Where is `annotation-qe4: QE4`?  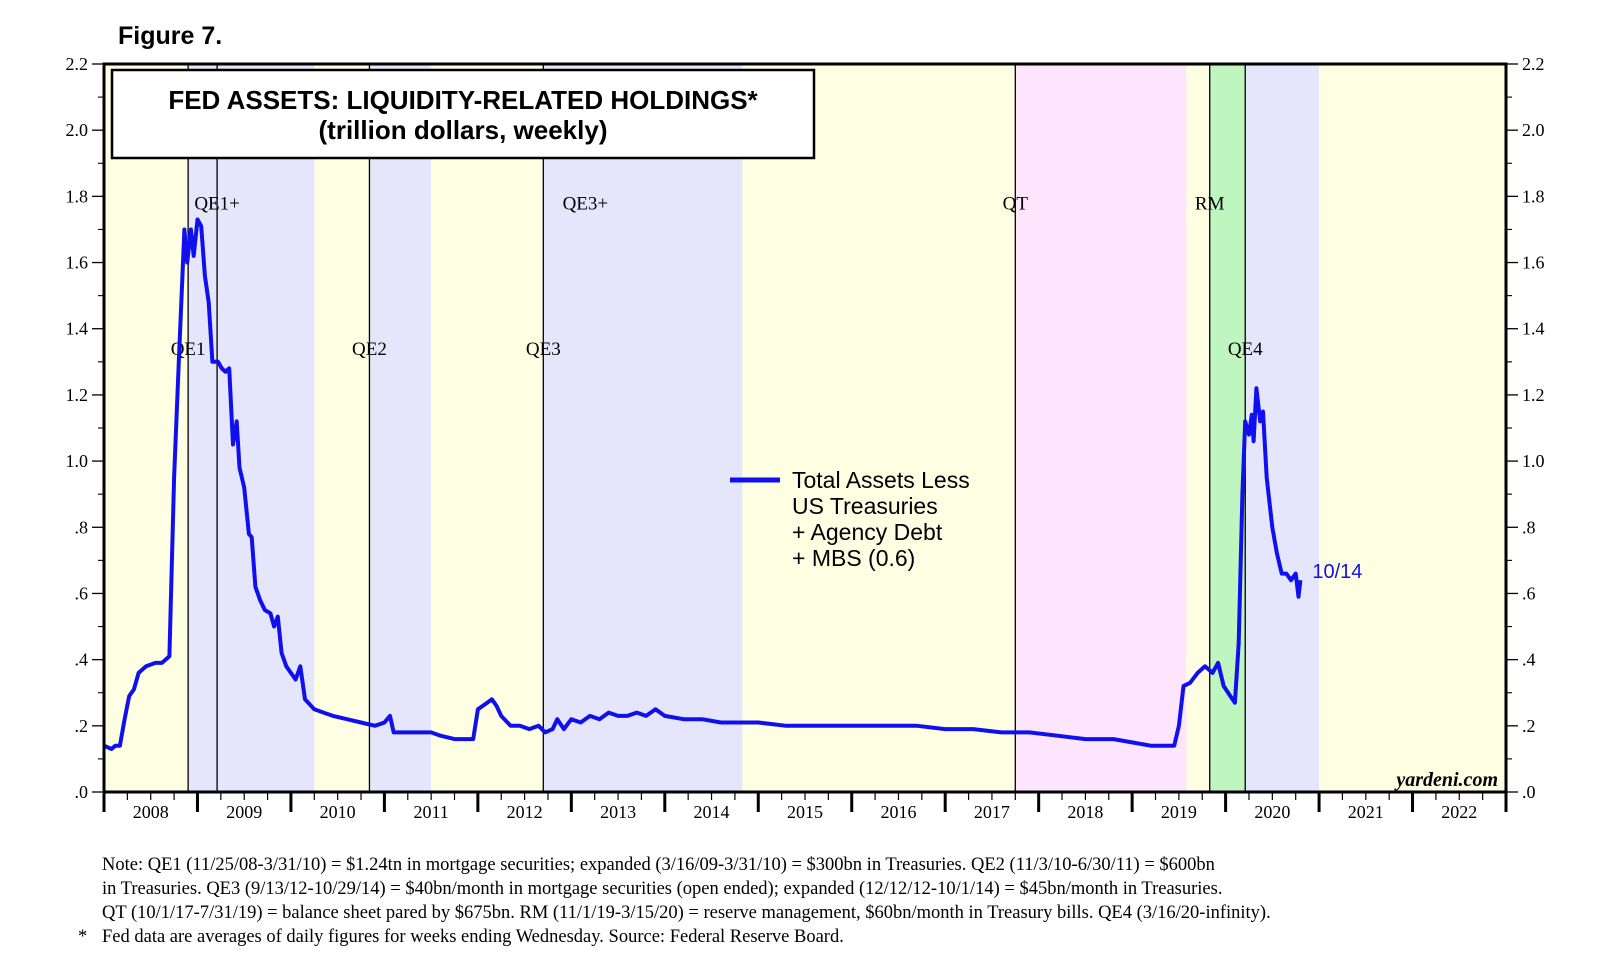 annotation-qe4: QE4 is located at coordinates (1245, 349).